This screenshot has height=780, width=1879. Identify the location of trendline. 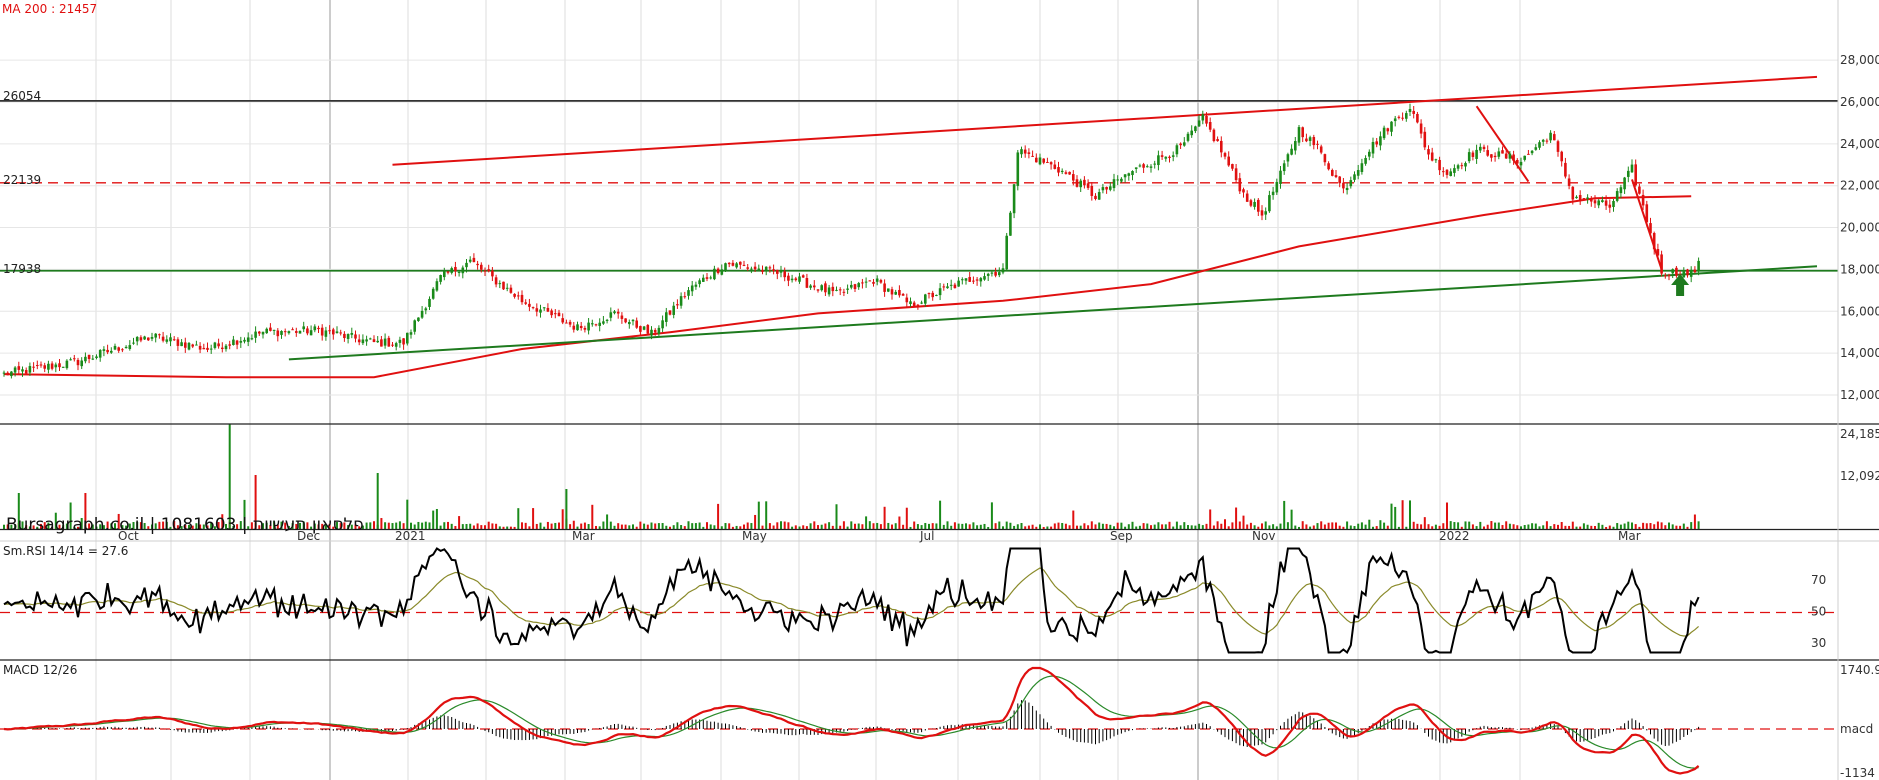
(1053, 313).